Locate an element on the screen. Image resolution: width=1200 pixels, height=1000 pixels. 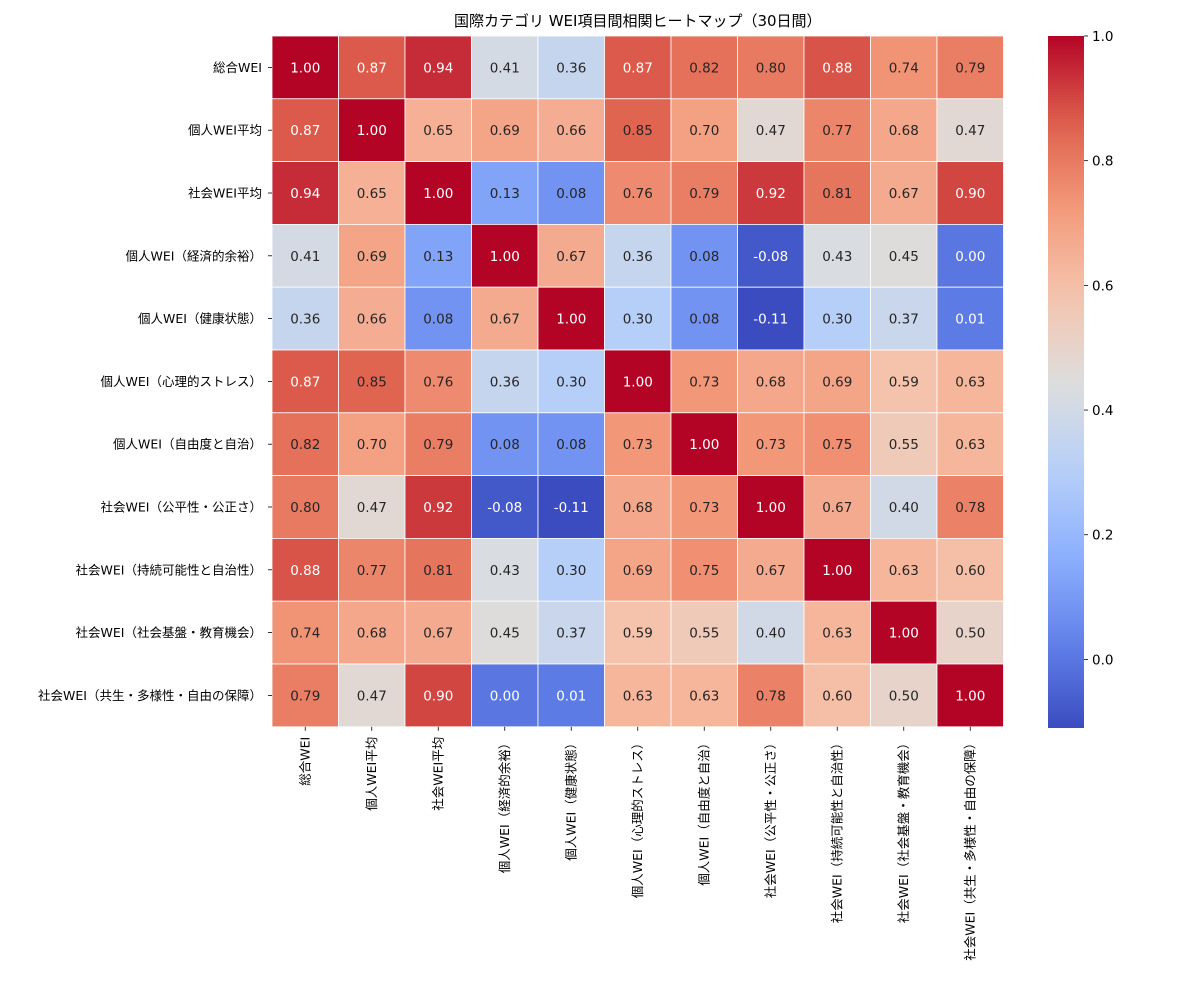
cell-value-label: 0.87 is located at coordinates (638, 68).